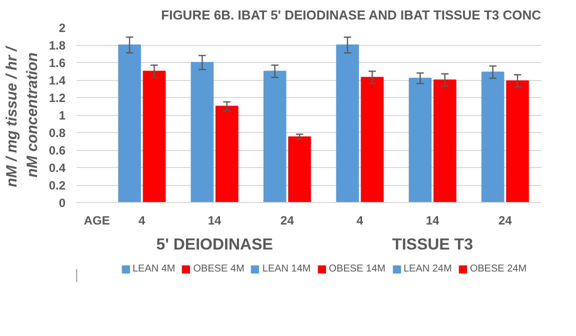  What do you see at coordinates (57, 81) in the screenshot?
I see `y-tick-label: 1.4` at bounding box center [57, 81].